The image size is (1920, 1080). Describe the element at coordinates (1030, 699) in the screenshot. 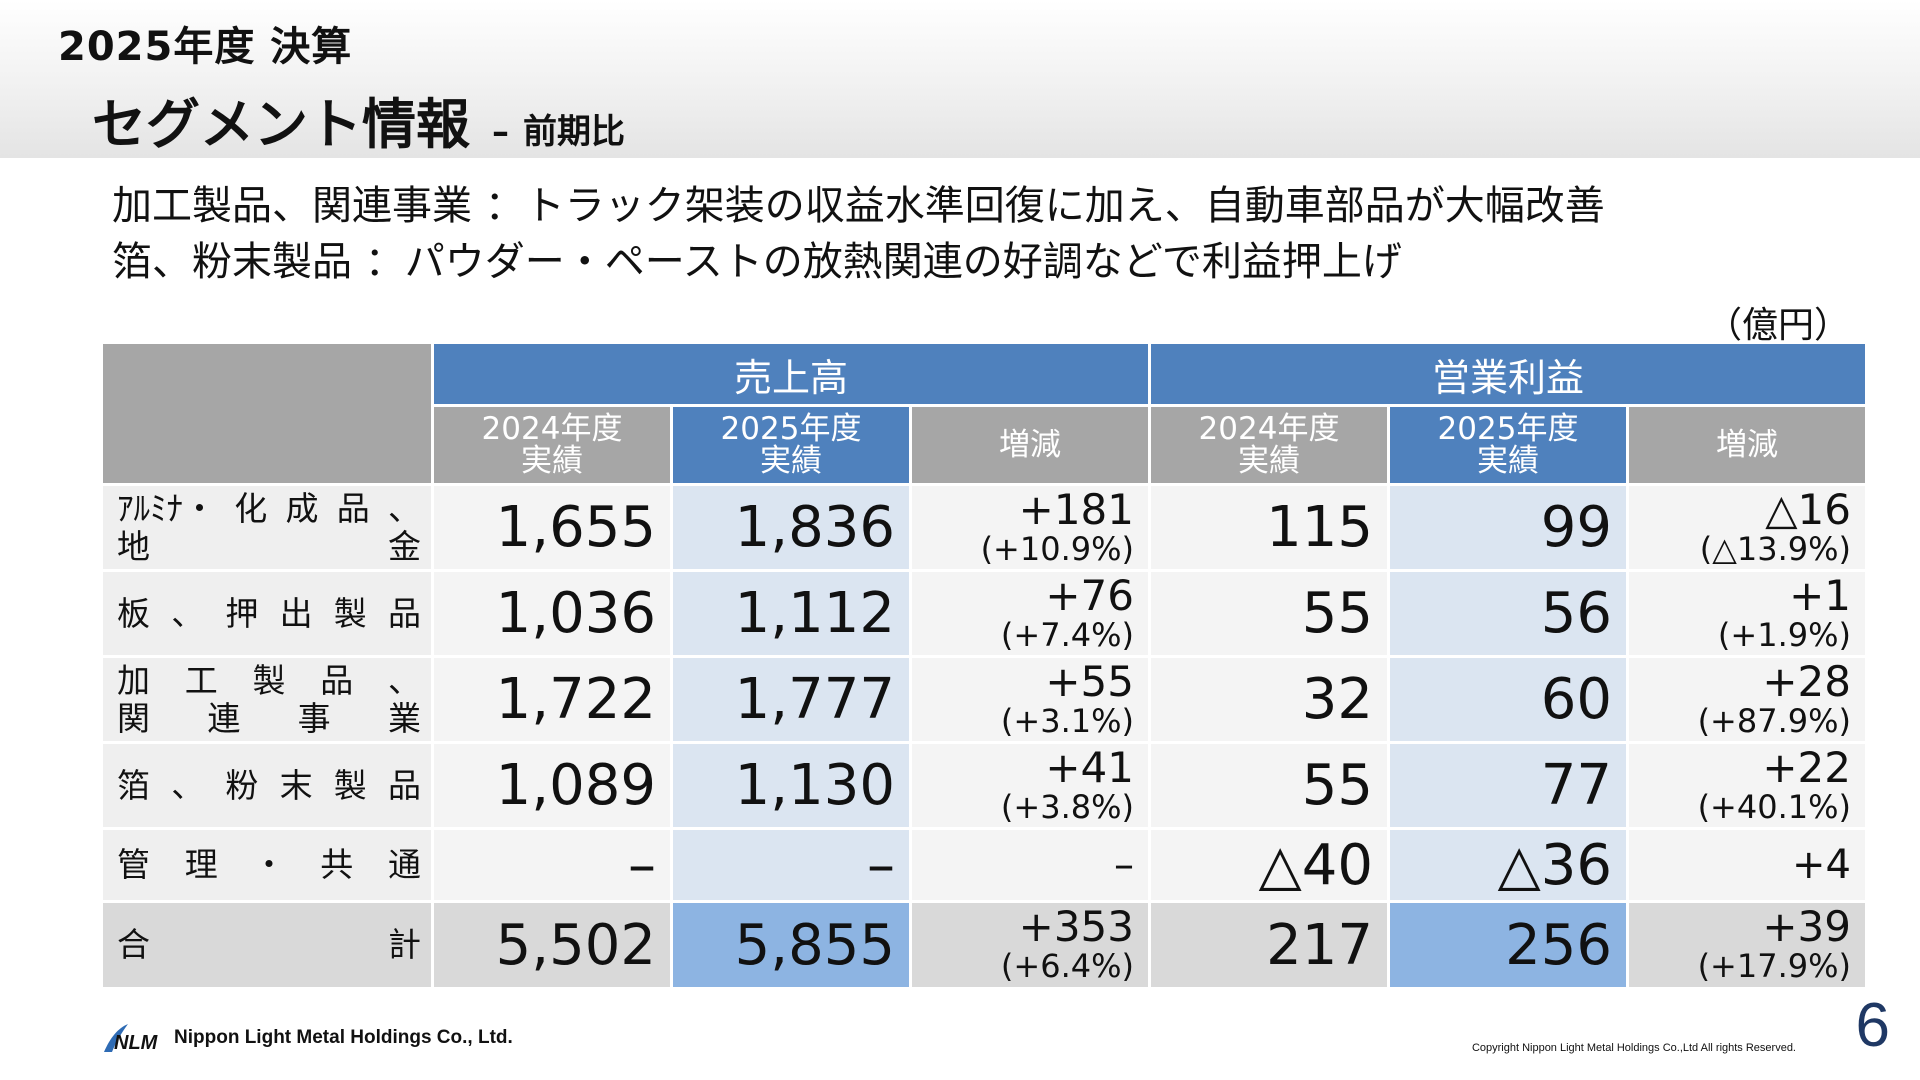

I see `sales-diff: +55 (+3.1%)` at that location.